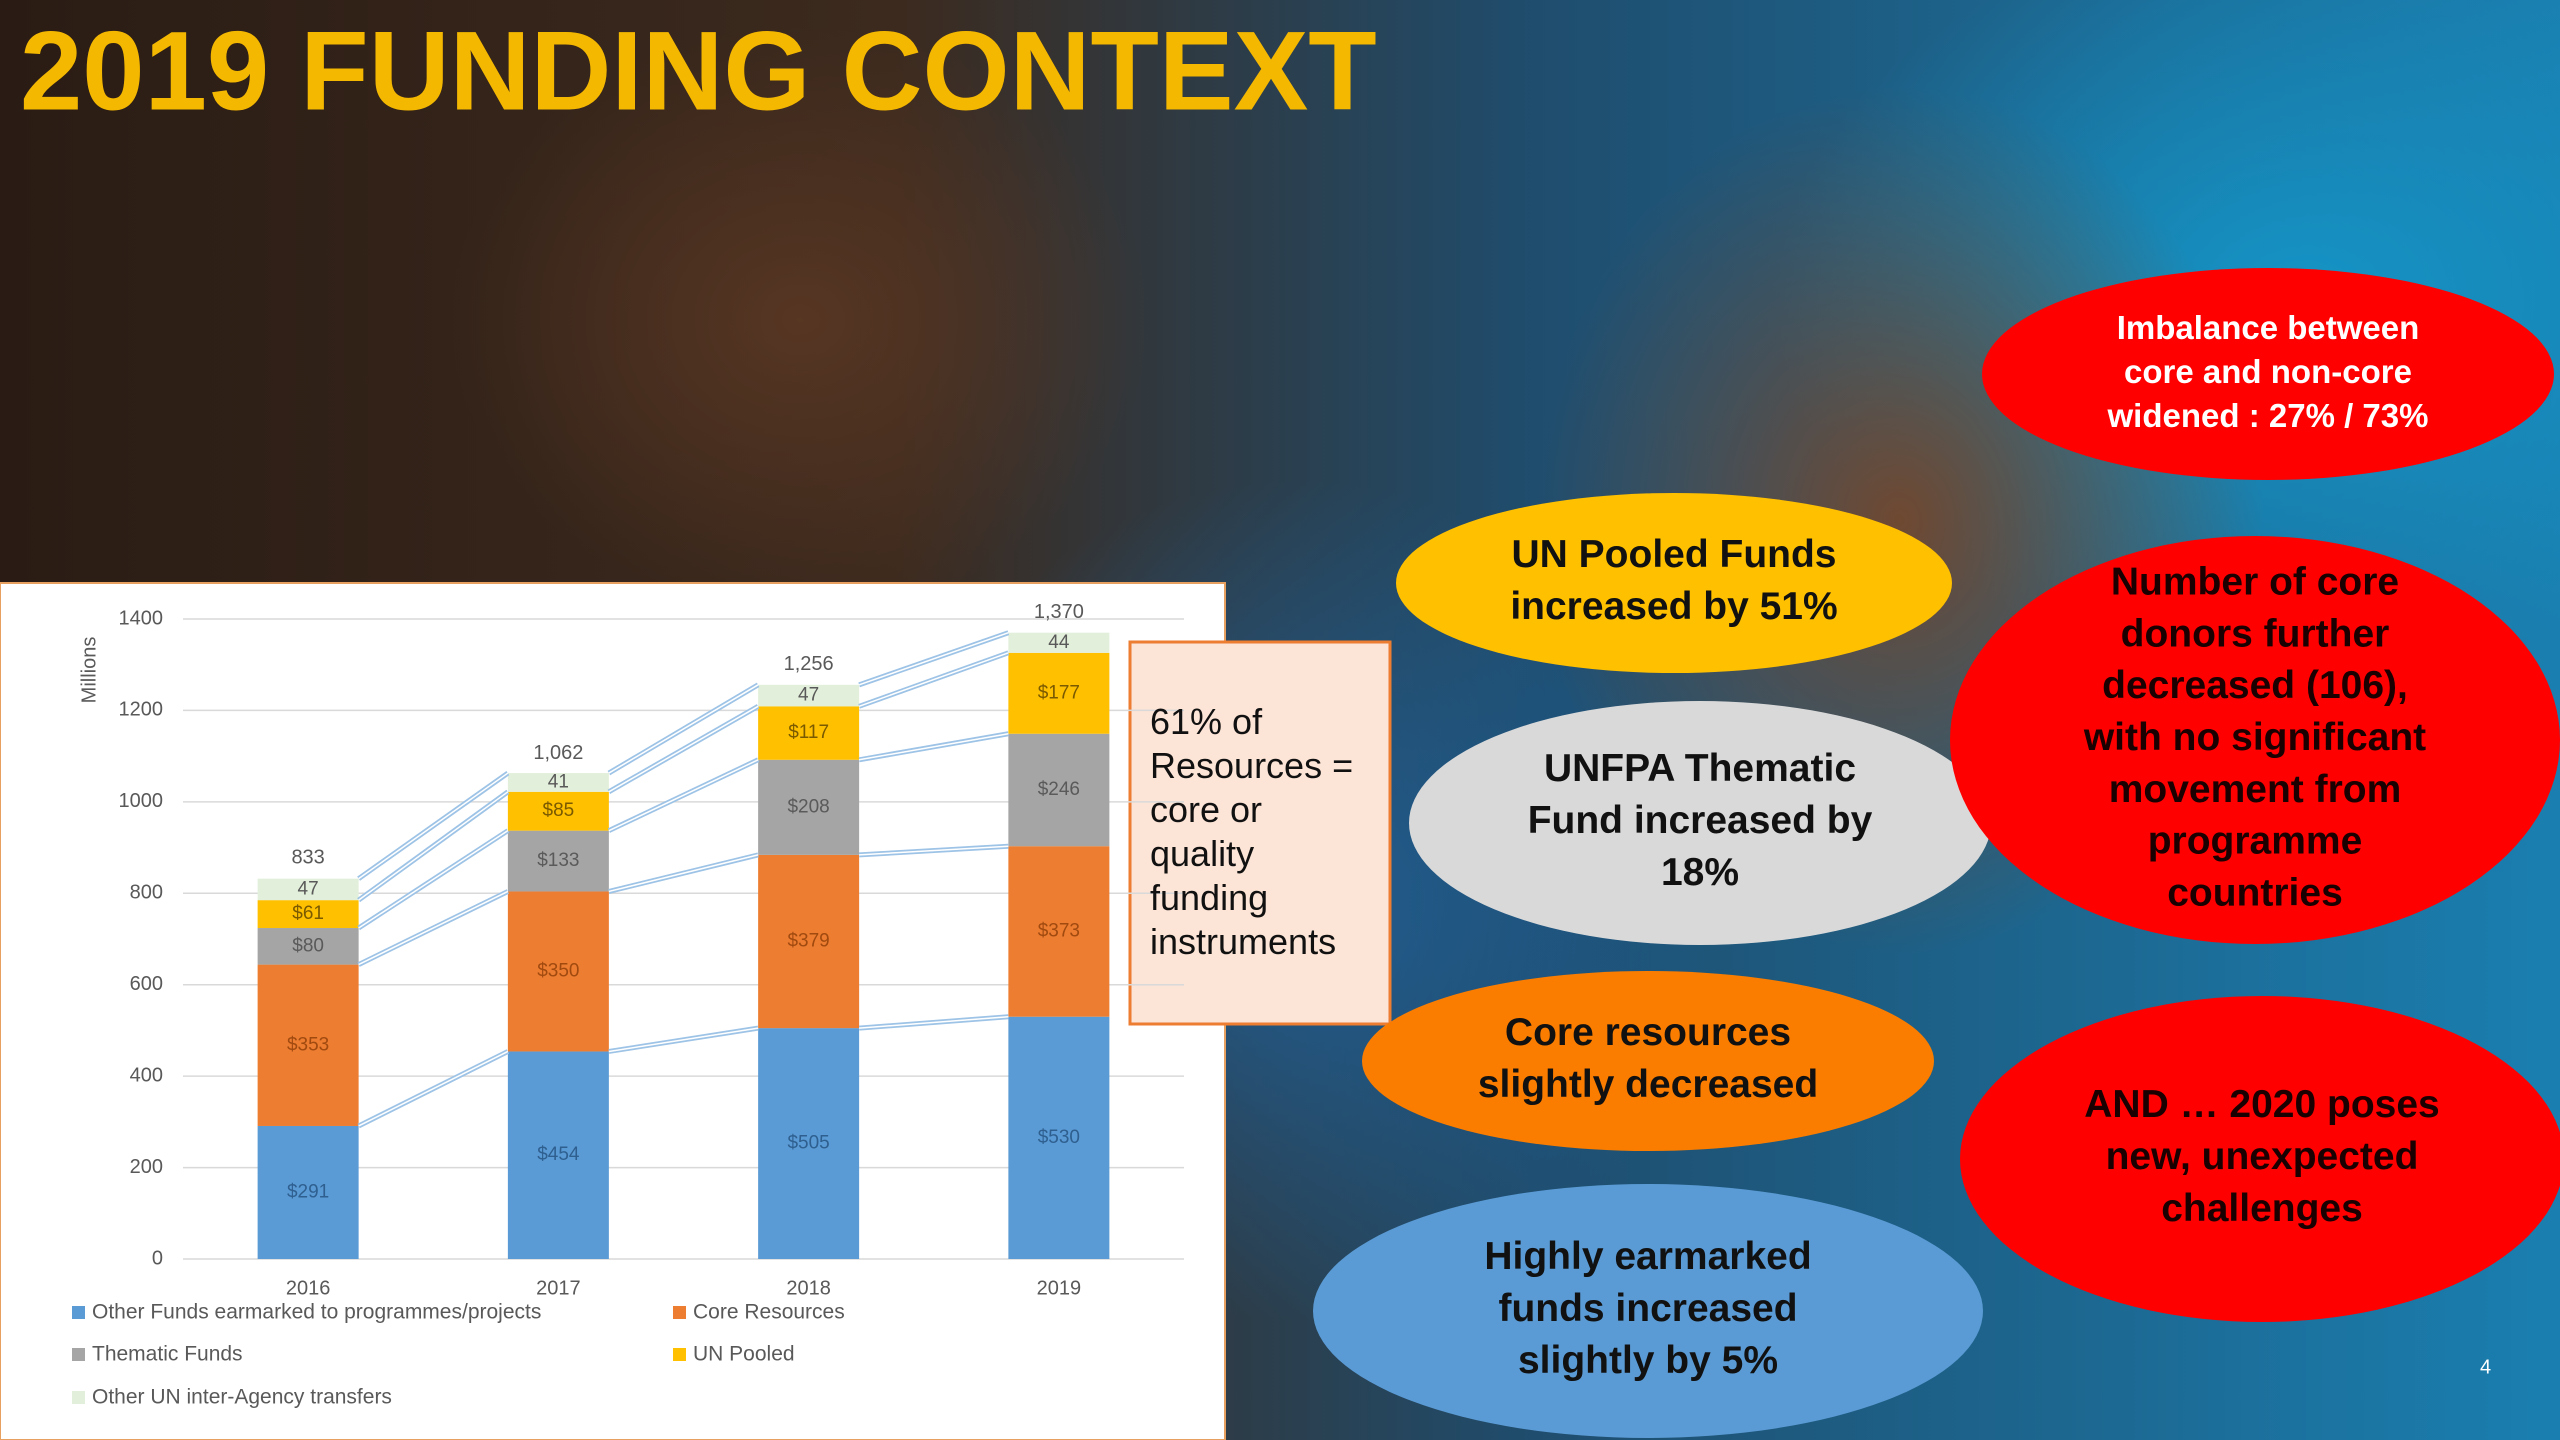 The height and width of the screenshot is (1440, 2560). I want to click on callout-line: movement from, so click(2255, 789).